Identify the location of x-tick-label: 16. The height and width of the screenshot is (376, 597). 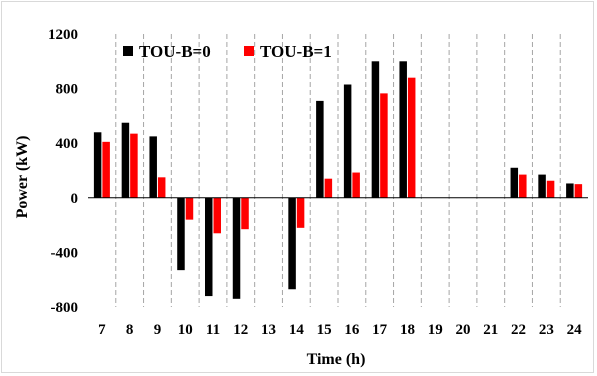
(352, 330).